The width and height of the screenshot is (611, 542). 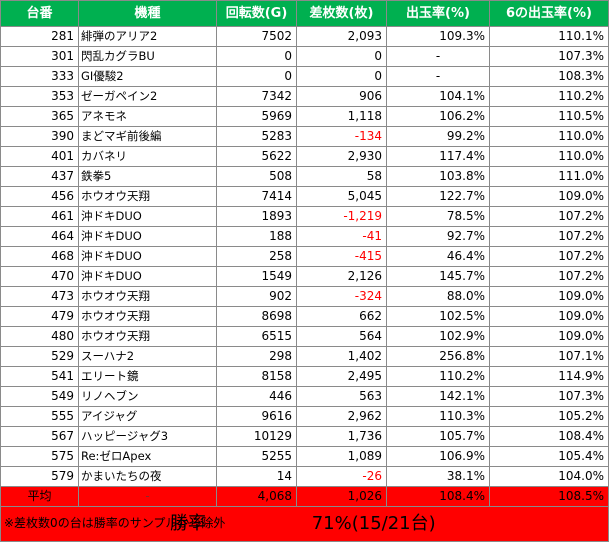 What do you see at coordinates (438, 336) in the screenshot?
I see `payout-rate-cell: 102.9%` at bounding box center [438, 336].